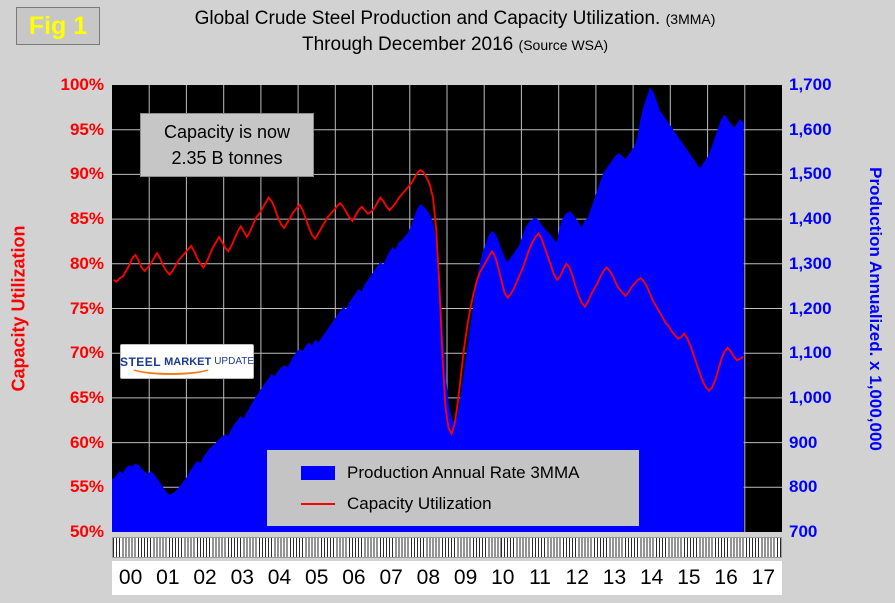 Image resolution: width=895 pixels, height=603 pixels. What do you see at coordinates (803, 487) in the screenshot?
I see `right-axis-tick-800: 800` at bounding box center [803, 487].